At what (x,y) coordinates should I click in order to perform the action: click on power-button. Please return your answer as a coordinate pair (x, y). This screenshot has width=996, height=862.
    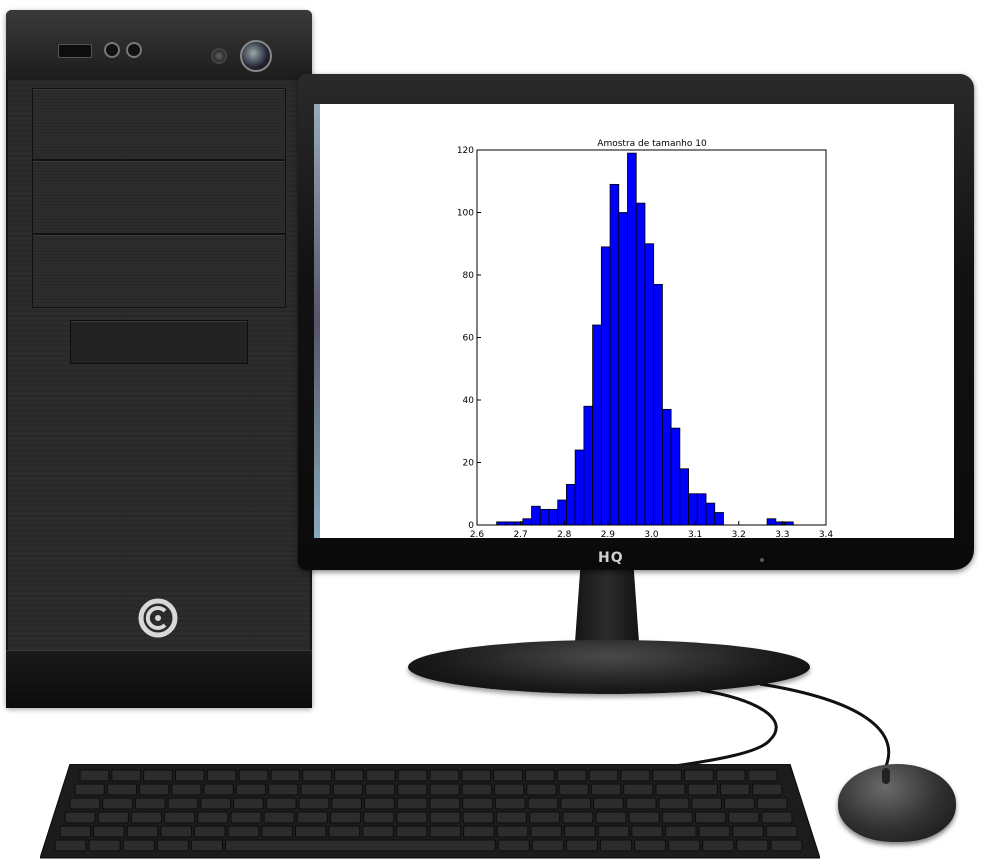
    Looking at the image, I should click on (256, 56).